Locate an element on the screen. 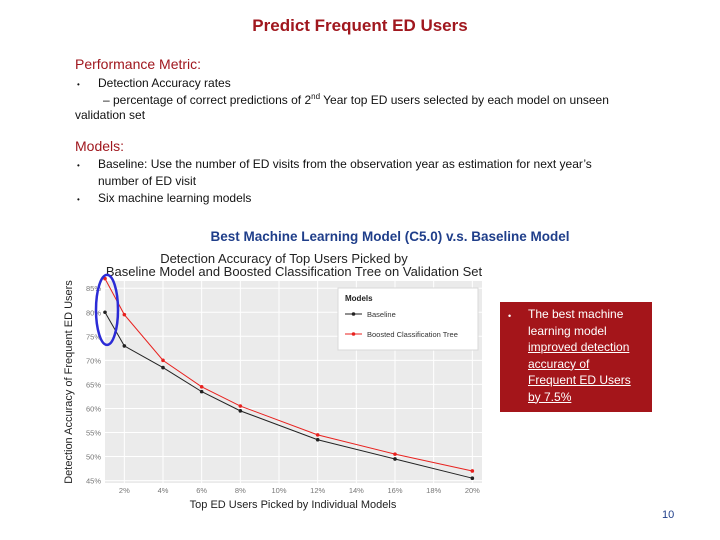 The image size is (720, 540). x-tick-label: 8% is located at coordinates (240, 490).